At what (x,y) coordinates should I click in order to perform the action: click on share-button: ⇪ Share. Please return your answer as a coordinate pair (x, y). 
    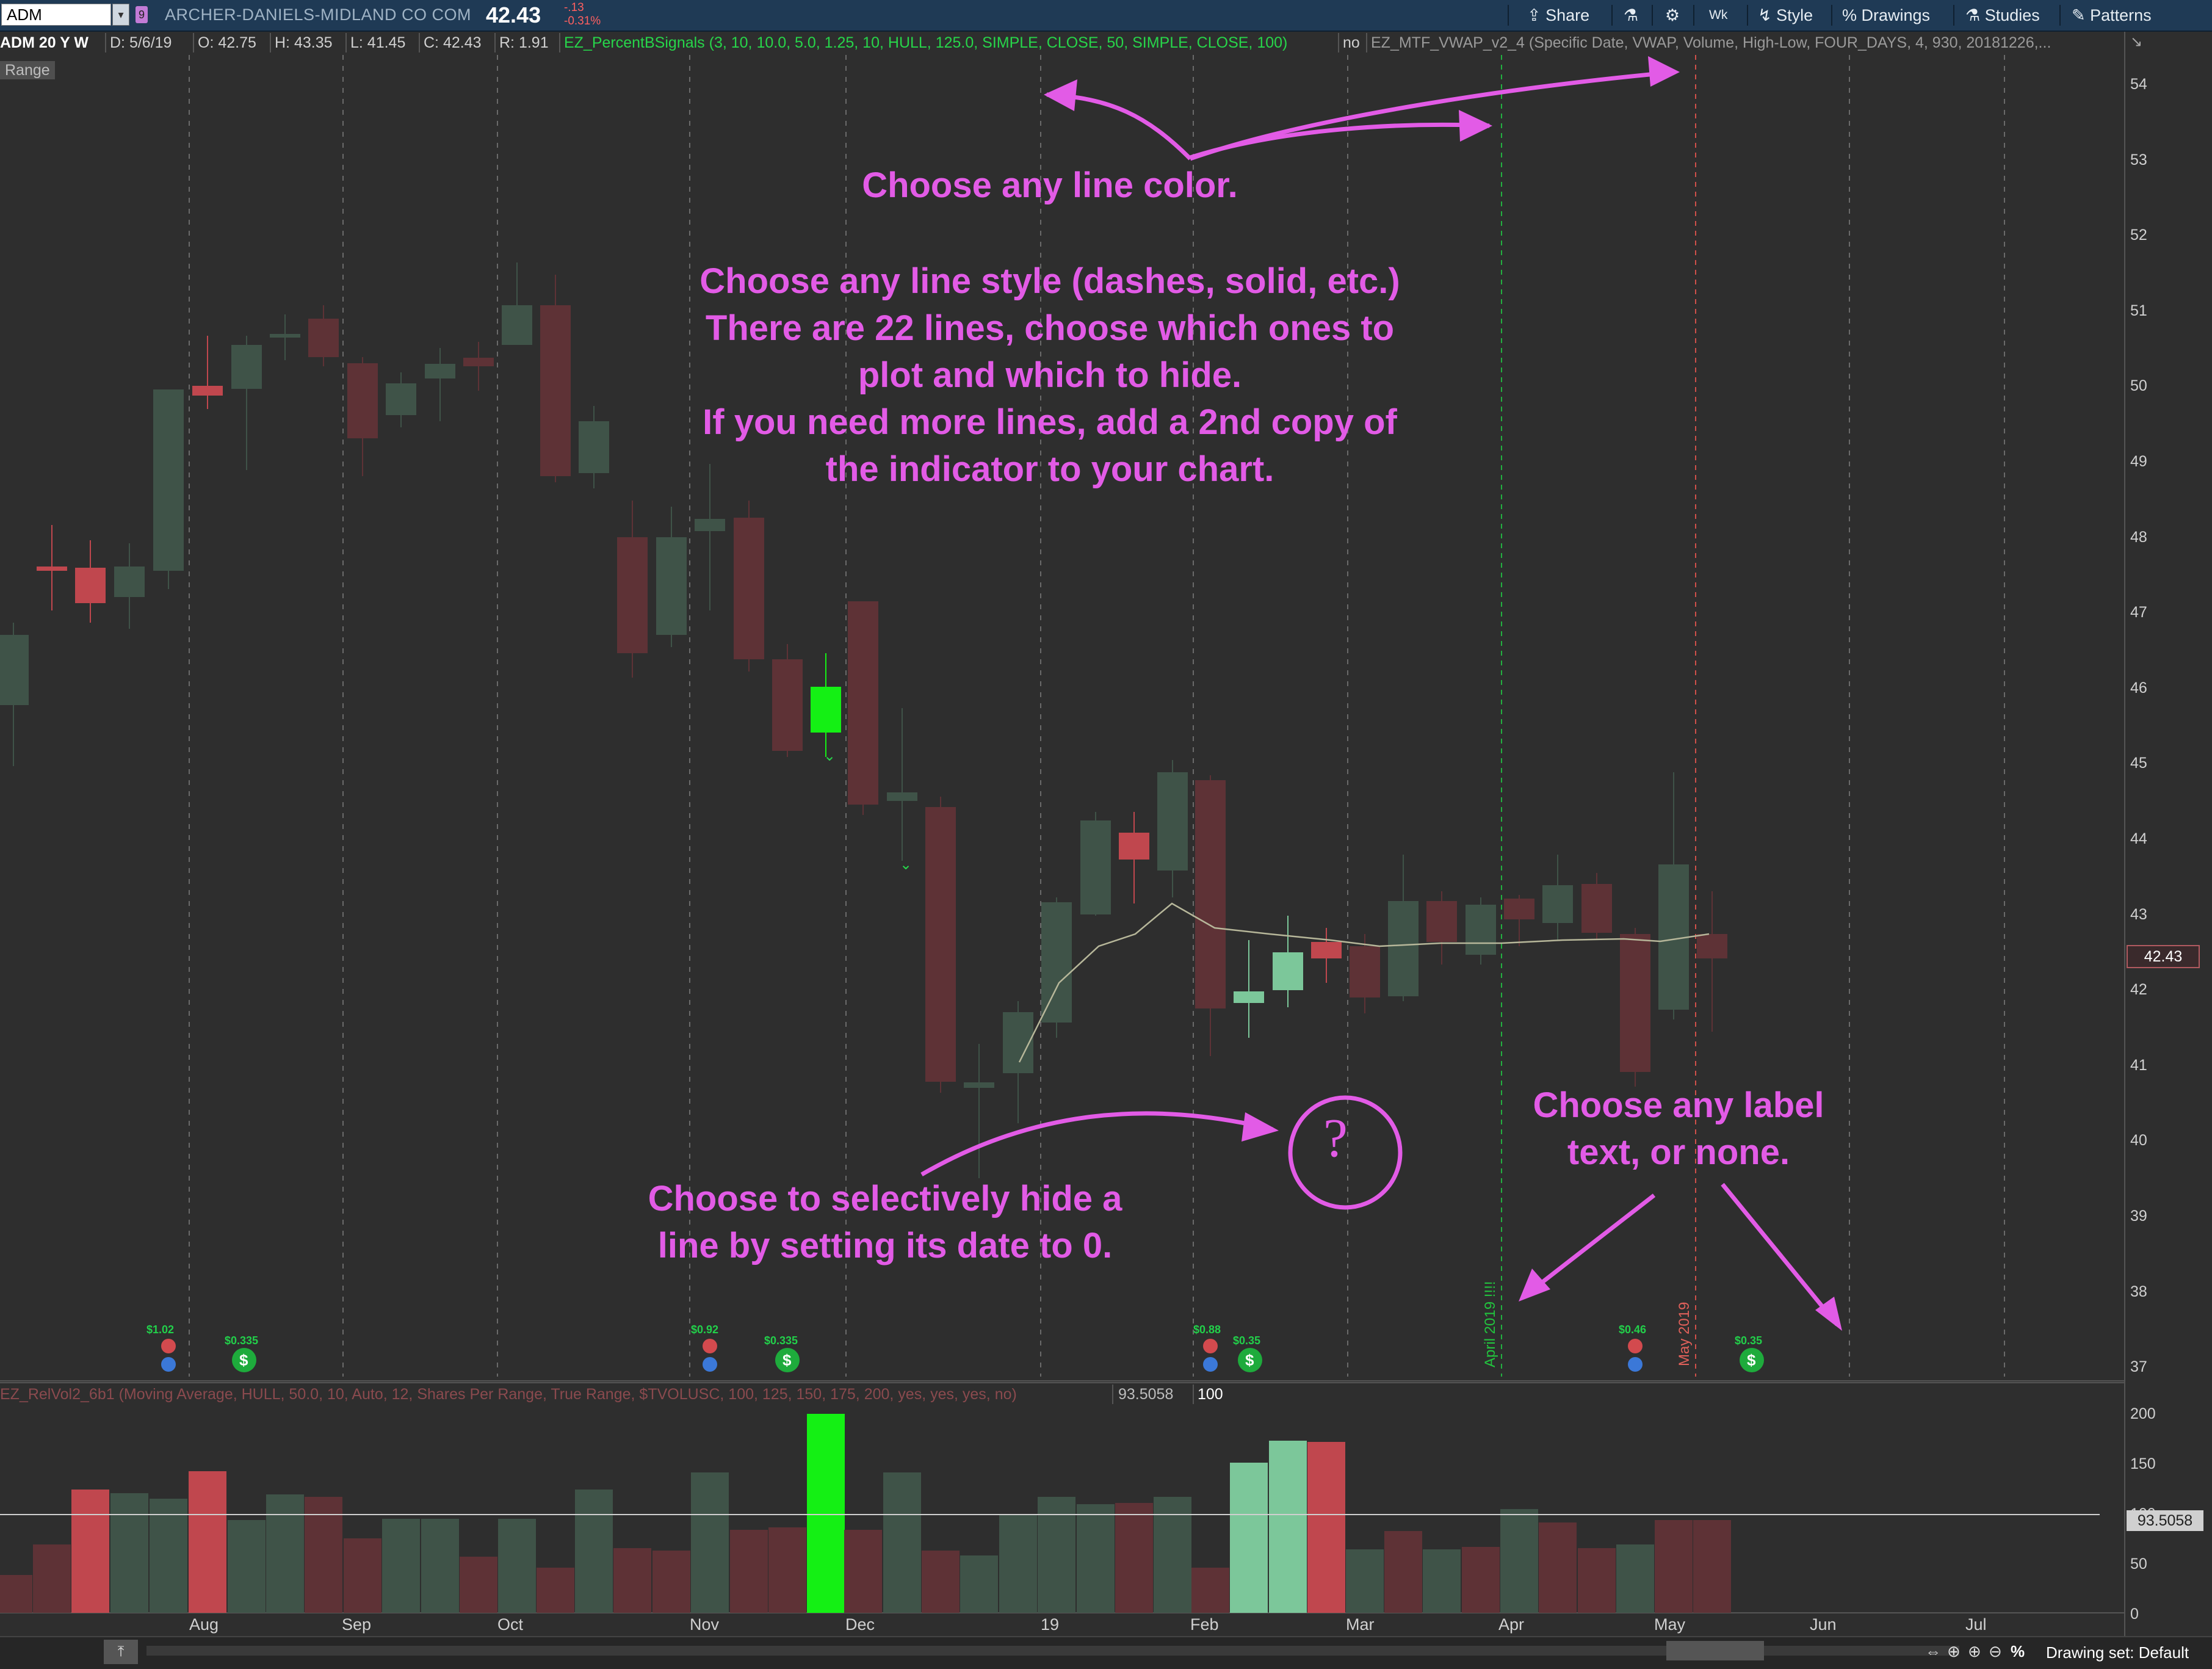
    Looking at the image, I should click on (1558, 15).